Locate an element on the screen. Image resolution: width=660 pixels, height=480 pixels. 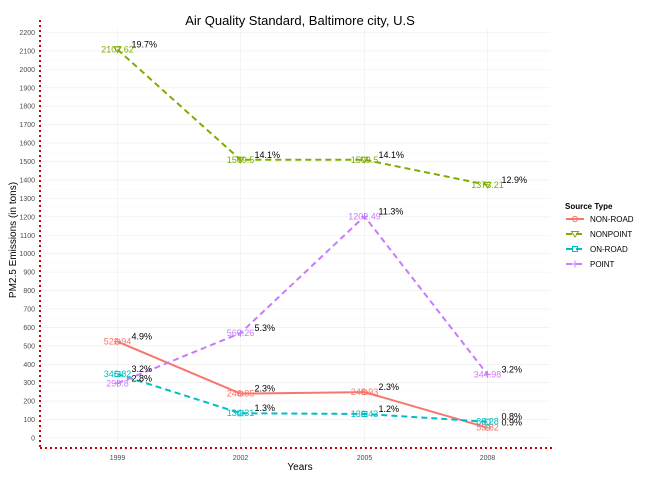
data-label-percent: 5.3% is located at coordinates (265, 328).